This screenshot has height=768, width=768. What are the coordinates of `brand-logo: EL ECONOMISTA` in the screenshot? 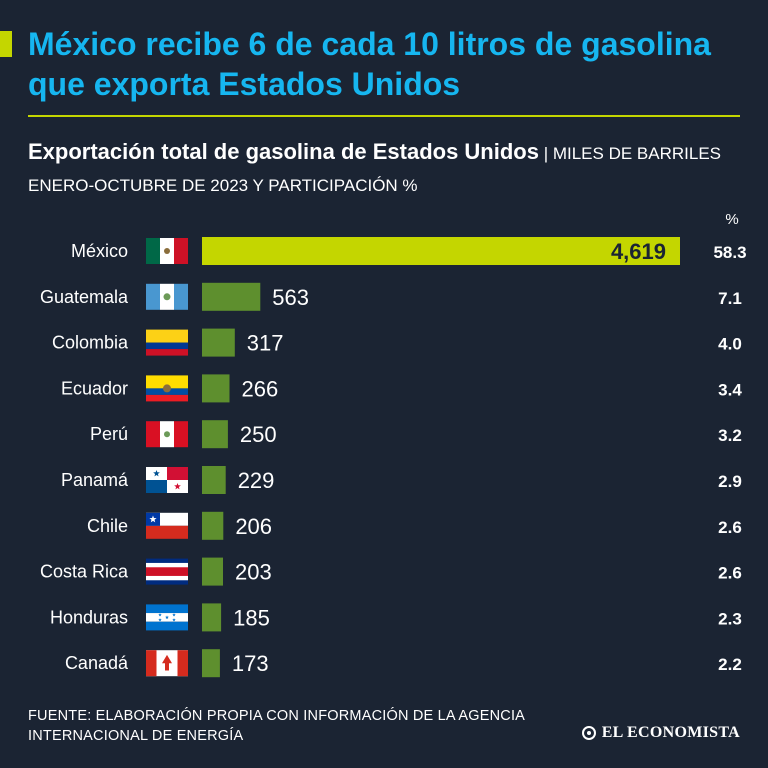 It's located at (660, 733).